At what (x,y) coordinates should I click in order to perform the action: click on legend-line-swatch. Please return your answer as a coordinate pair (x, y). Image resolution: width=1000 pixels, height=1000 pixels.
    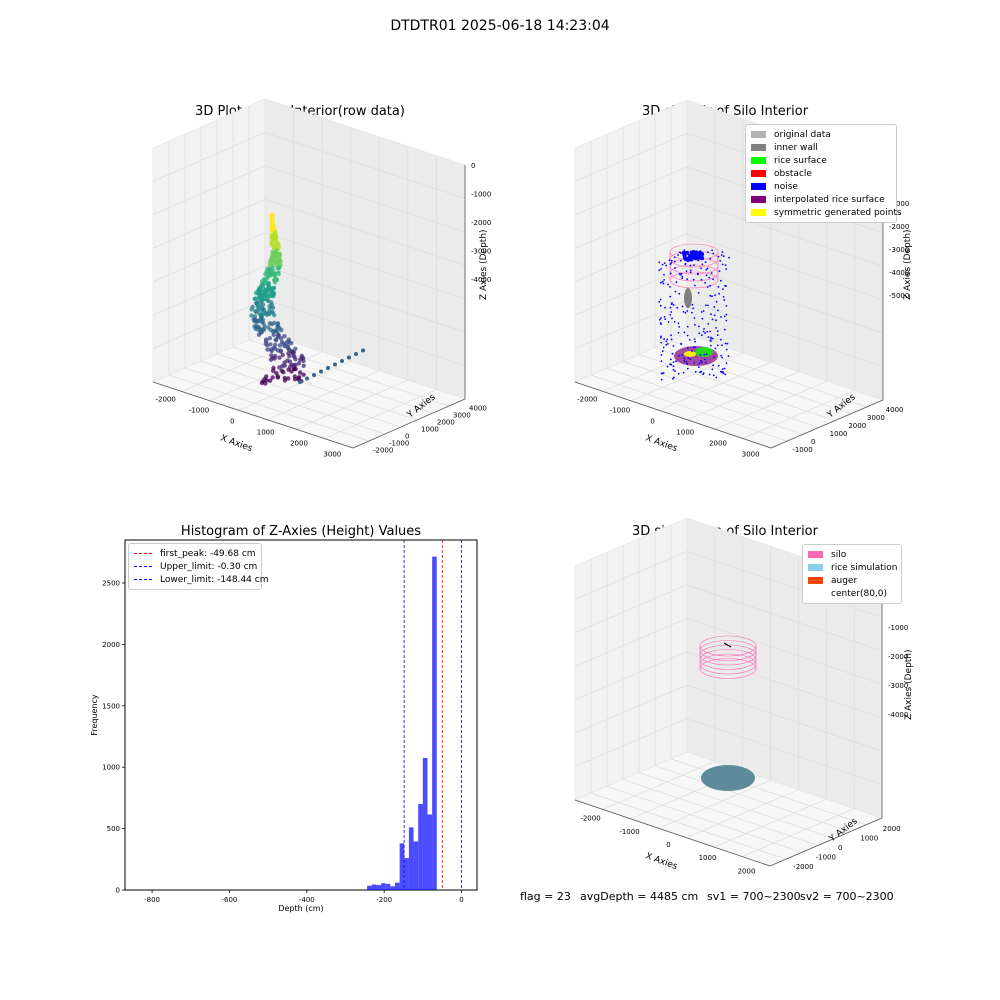
    Looking at the image, I should click on (143, 566).